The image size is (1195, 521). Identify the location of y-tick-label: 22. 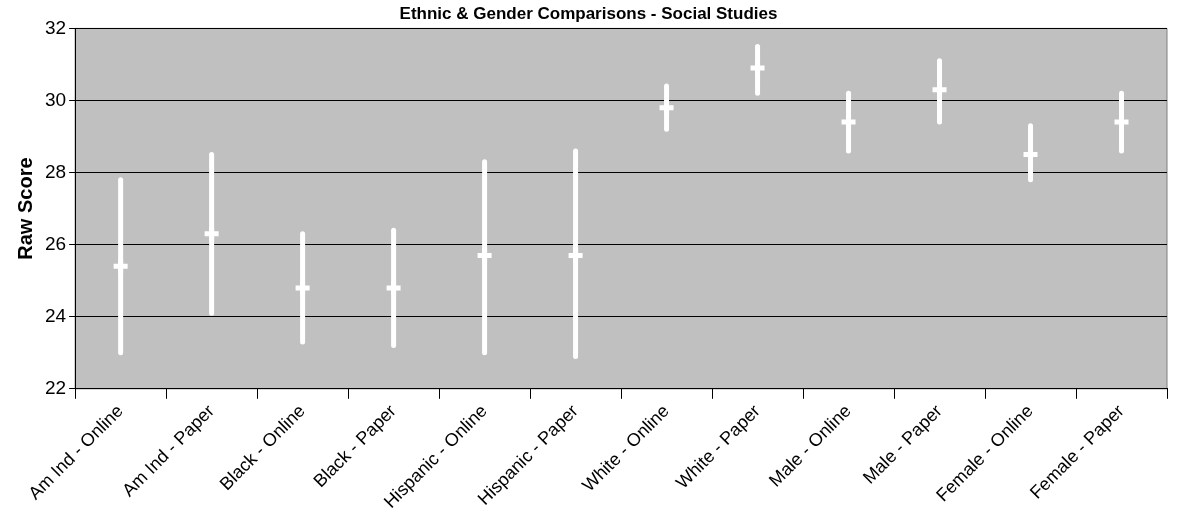
(55, 388).